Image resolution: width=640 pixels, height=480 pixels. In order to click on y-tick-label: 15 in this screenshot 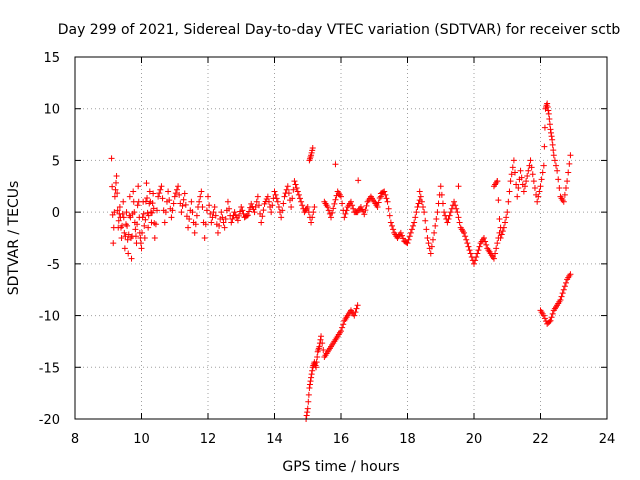, I will do `click(51, 58)`.